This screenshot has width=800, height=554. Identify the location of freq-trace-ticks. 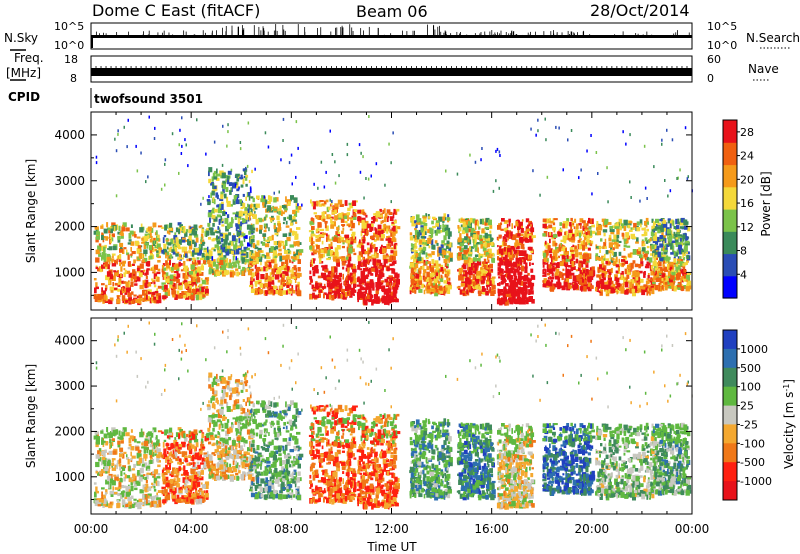
(389, 67).